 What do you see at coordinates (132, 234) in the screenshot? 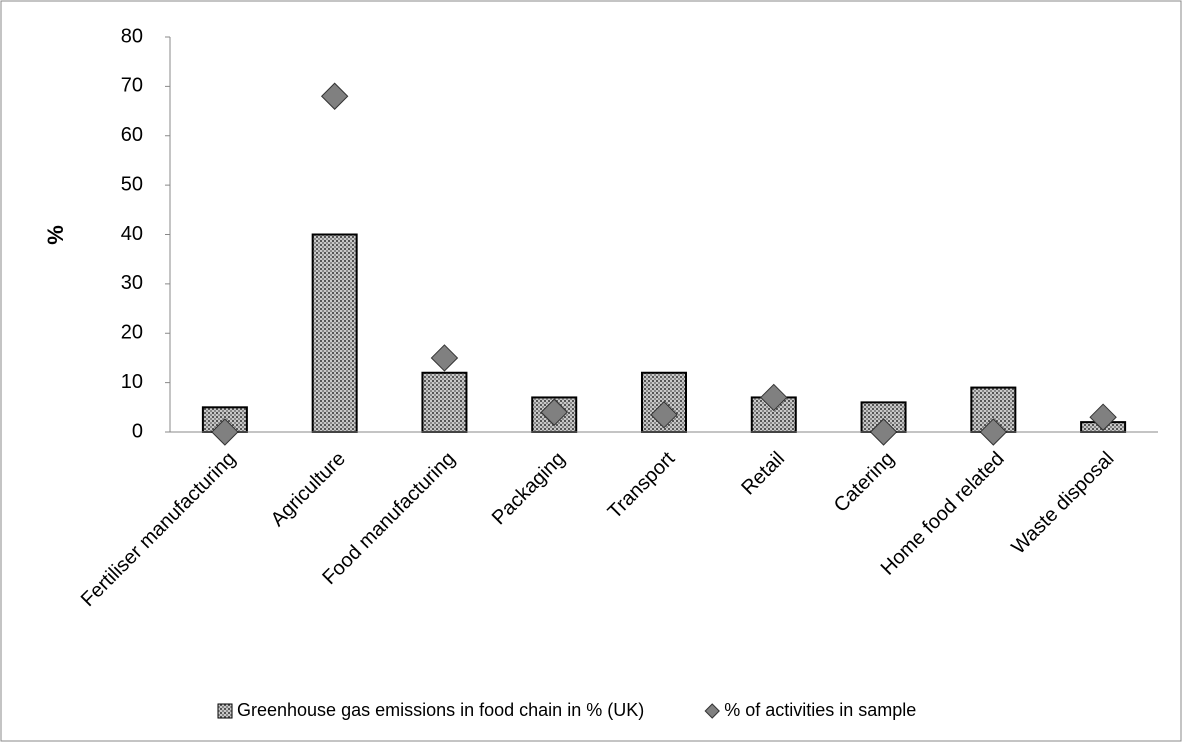
I see `y-tick-label: 40` at bounding box center [132, 234].